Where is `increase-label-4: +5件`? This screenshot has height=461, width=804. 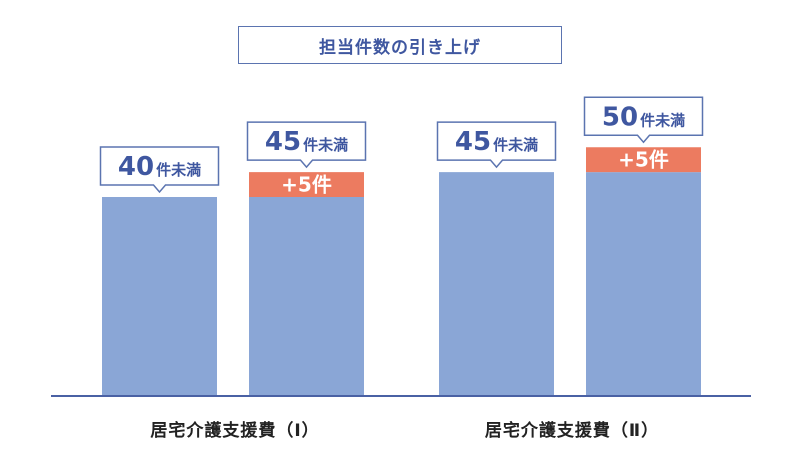 increase-label-4: +5件 is located at coordinates (643, 160).